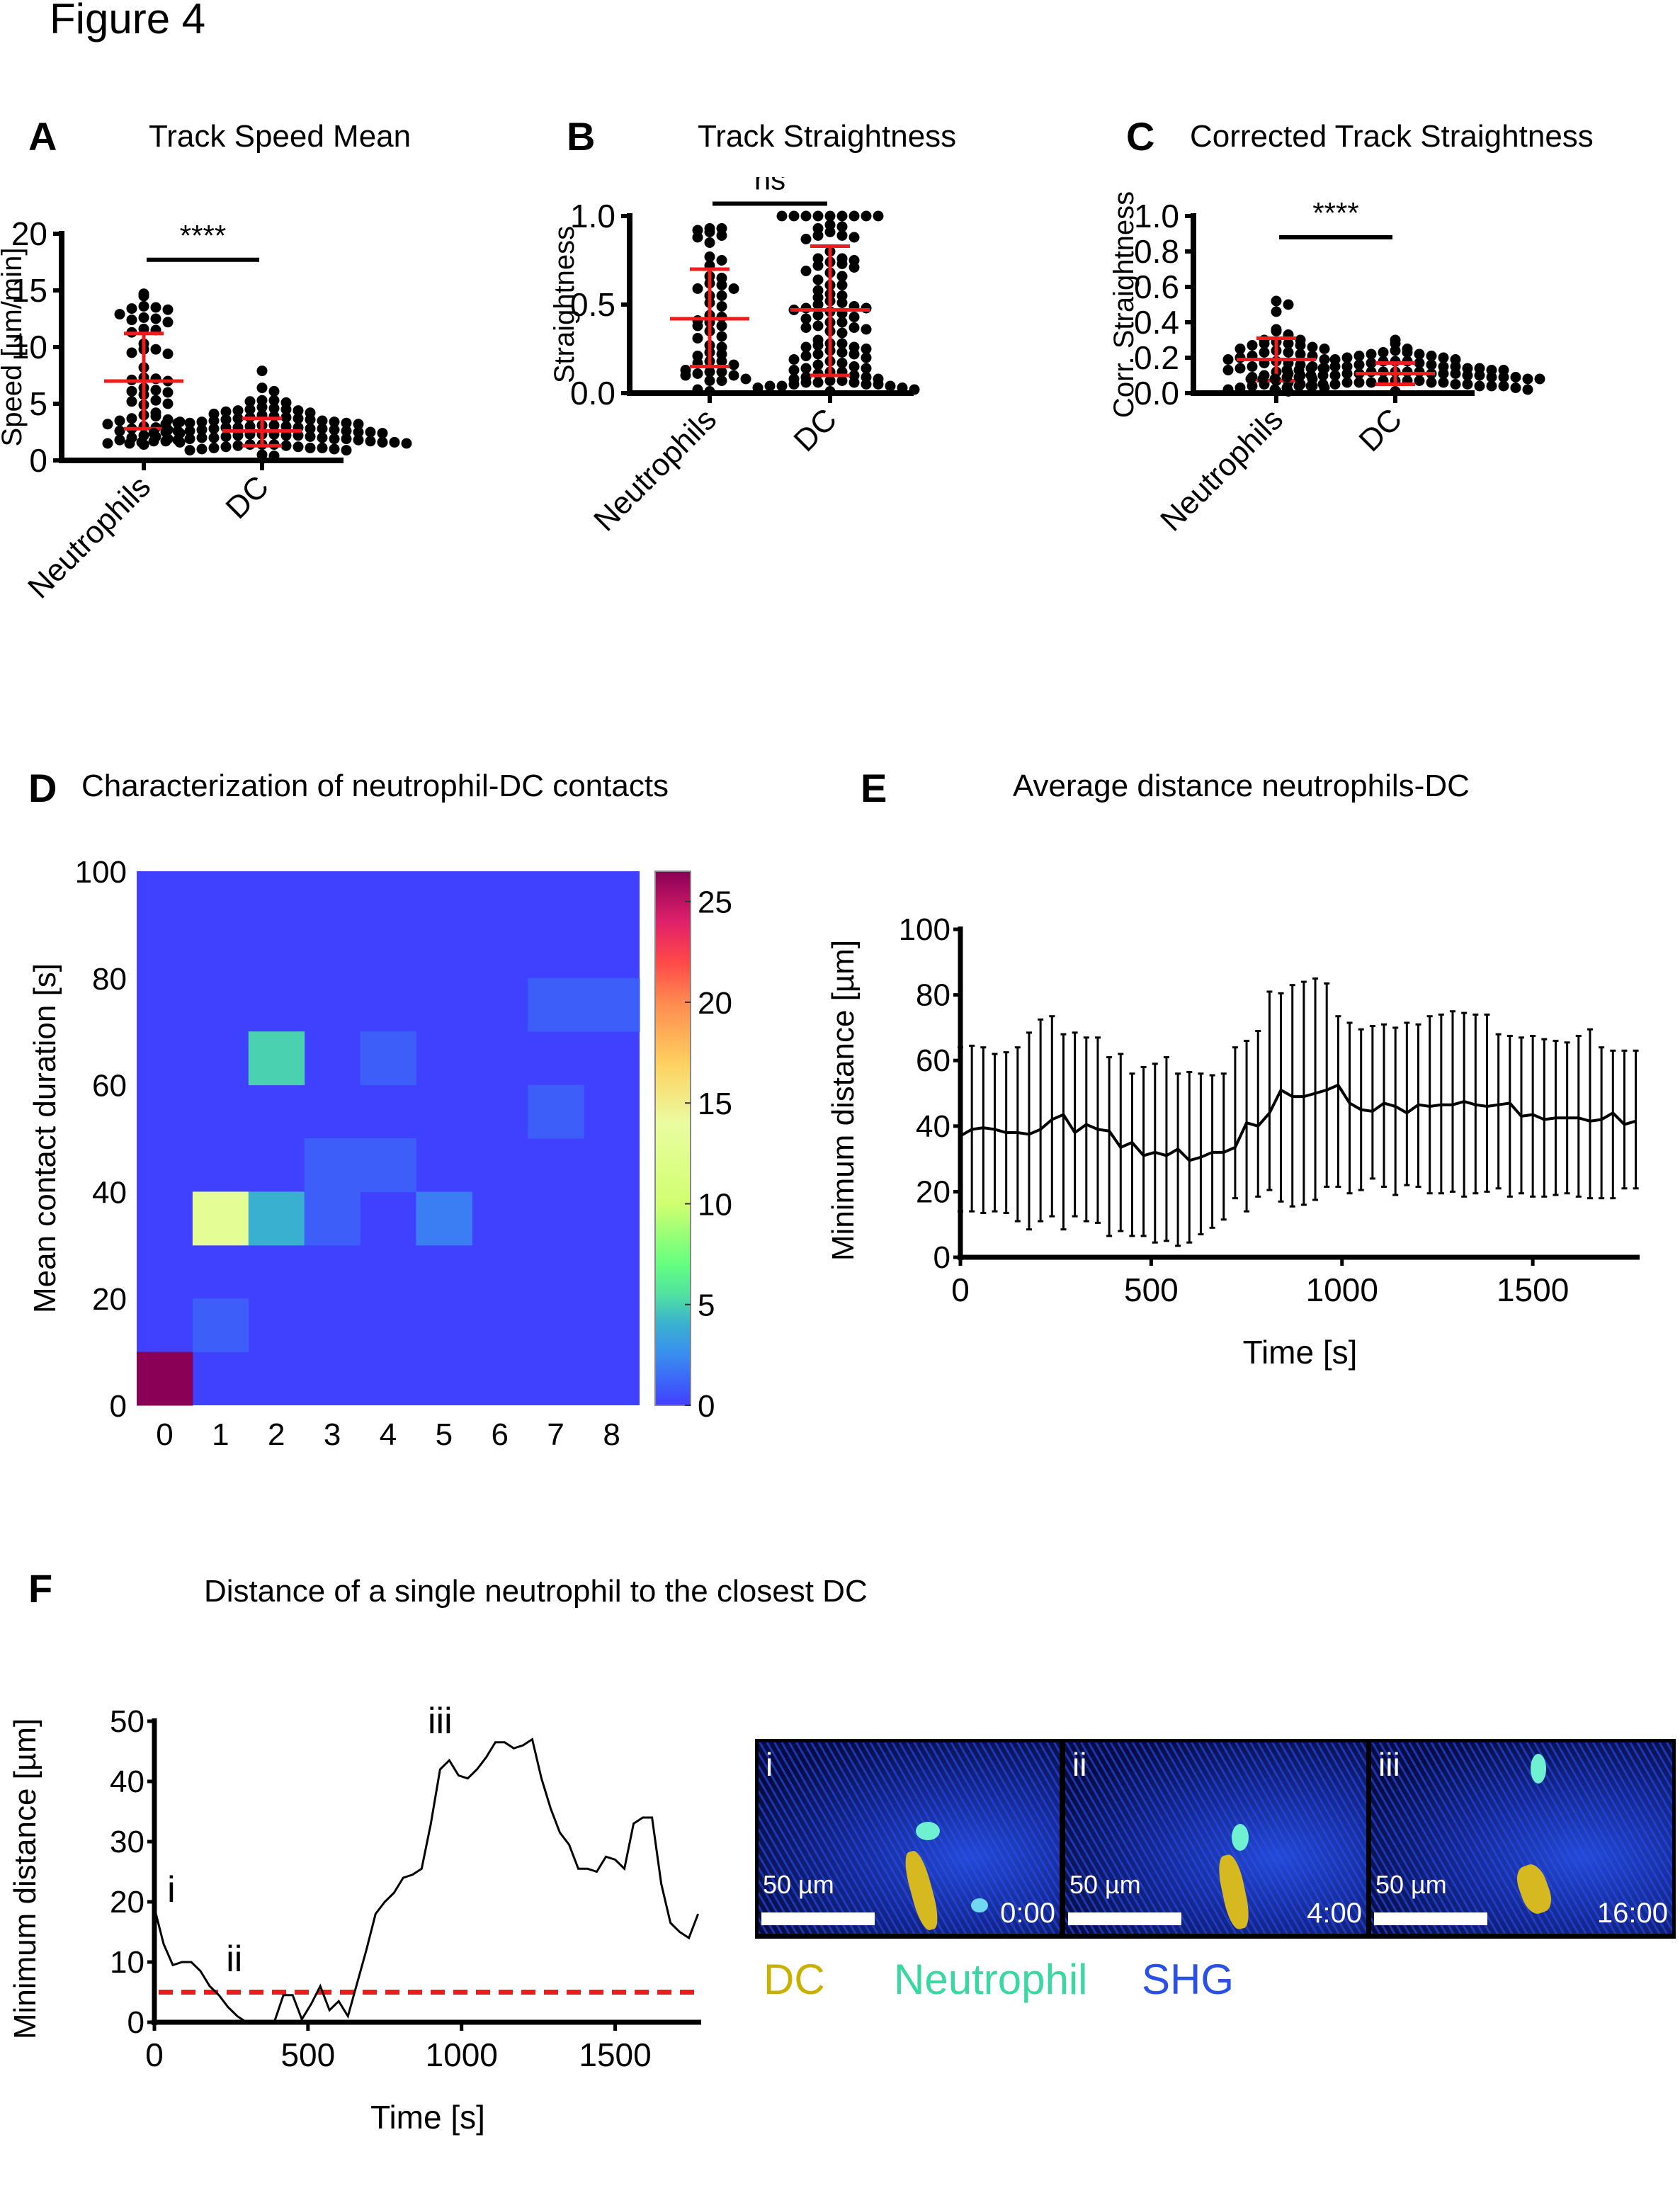 The height and width of the screenshot is (2205, 1680). What do you see at coordinates (933, 995) in the screenshot?
I see `y-tick-label: 80` at bounding box center [933, 995].